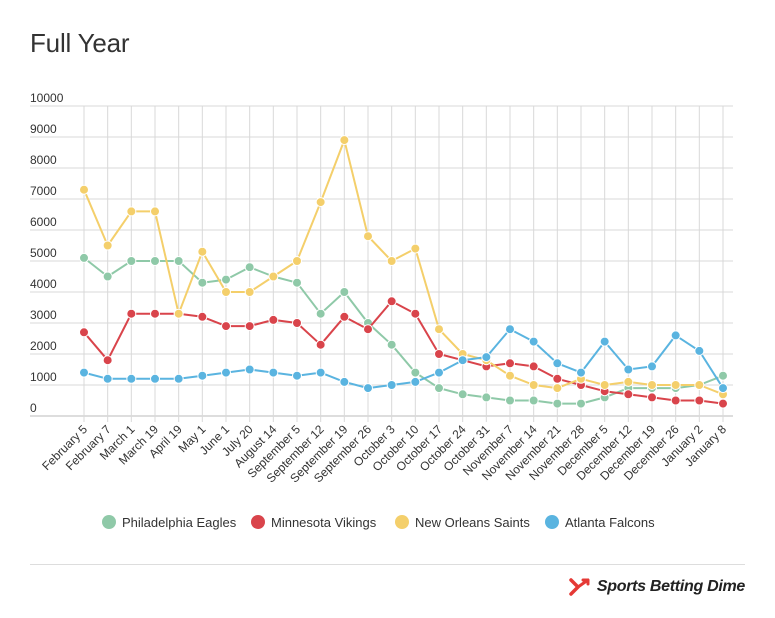 Image resolution: width=775 pixels, height=618 pixels. What do you see at coordinates (33, 408) in the screenshot?
I see `y-tick-label: 0` at bounding box center [33, 408].